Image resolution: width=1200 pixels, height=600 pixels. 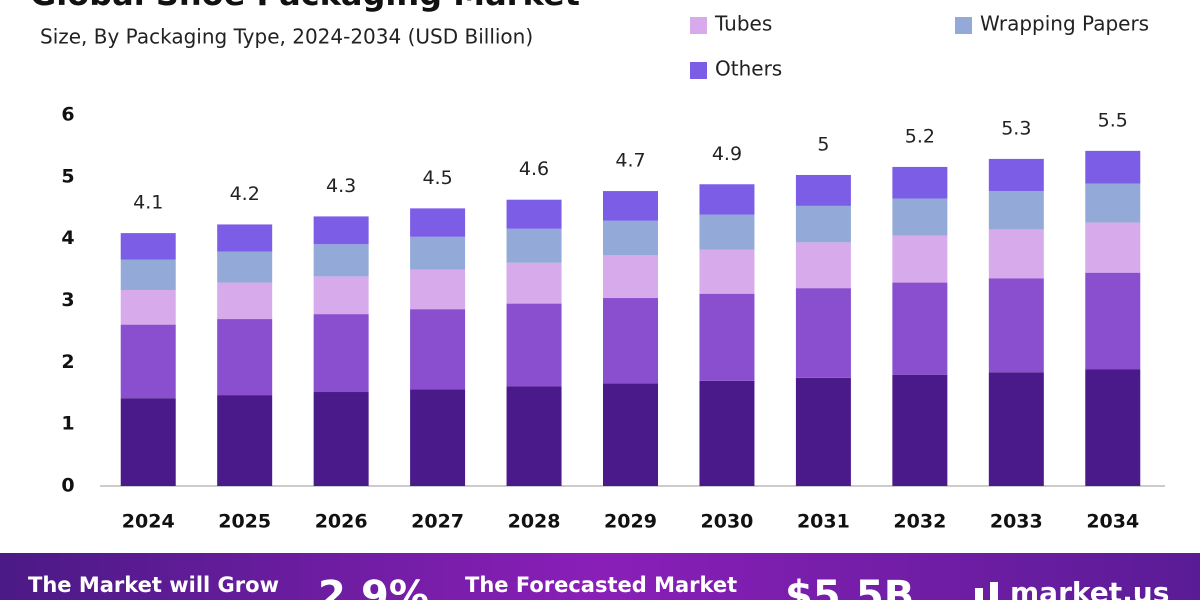 I want to click on x-tick-label: 2027, so click(x=437, y=522).